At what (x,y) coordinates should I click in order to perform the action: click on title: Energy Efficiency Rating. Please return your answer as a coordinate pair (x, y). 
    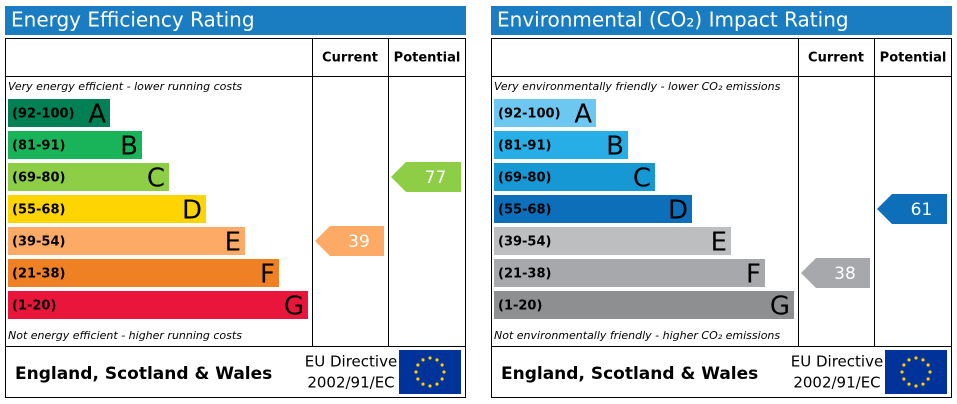
    Looking at the image, I should click on (133, 20).